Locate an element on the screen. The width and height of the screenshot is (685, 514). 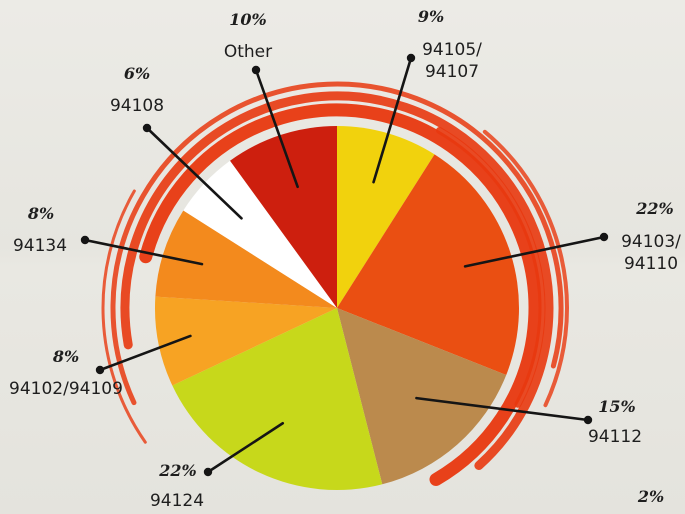
slice-percent-label-7: 10% is located at coordinates (247, 19).